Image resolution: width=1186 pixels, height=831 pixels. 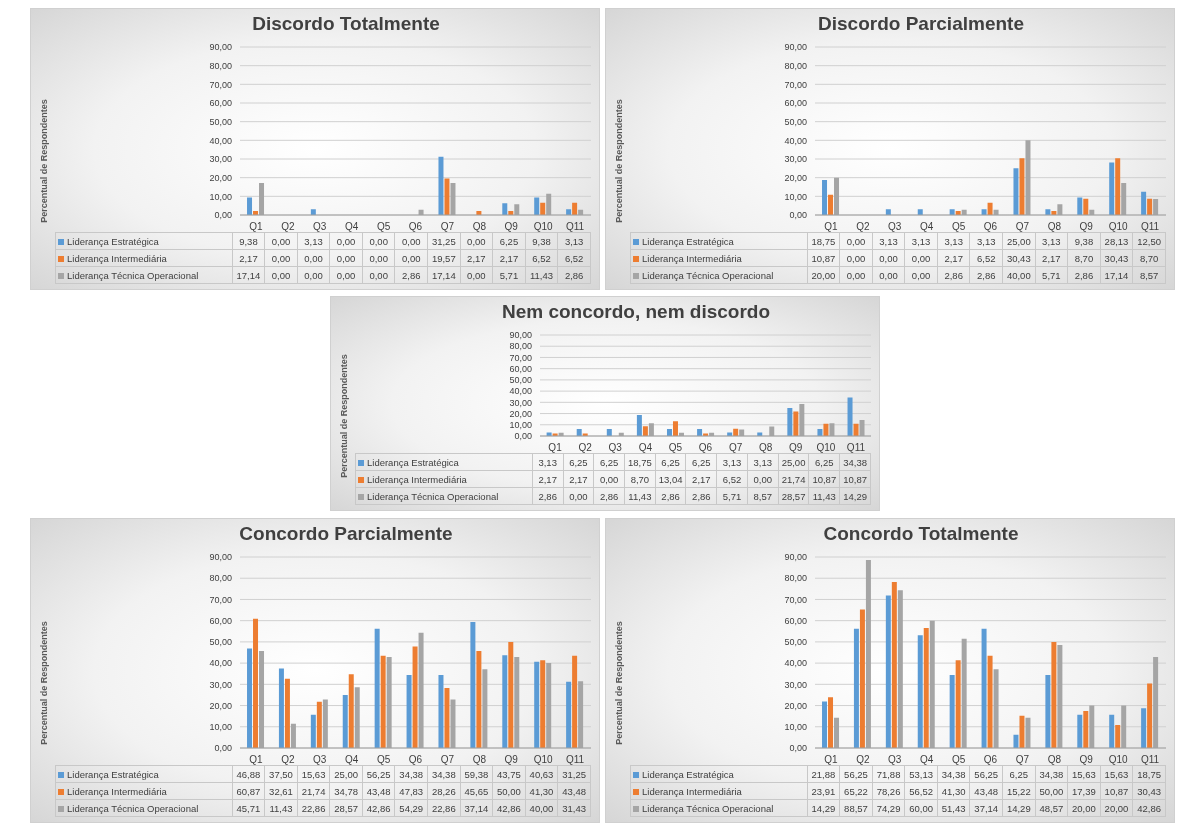 I want to click on data-label: 9,38, so click(x=541, y=241).